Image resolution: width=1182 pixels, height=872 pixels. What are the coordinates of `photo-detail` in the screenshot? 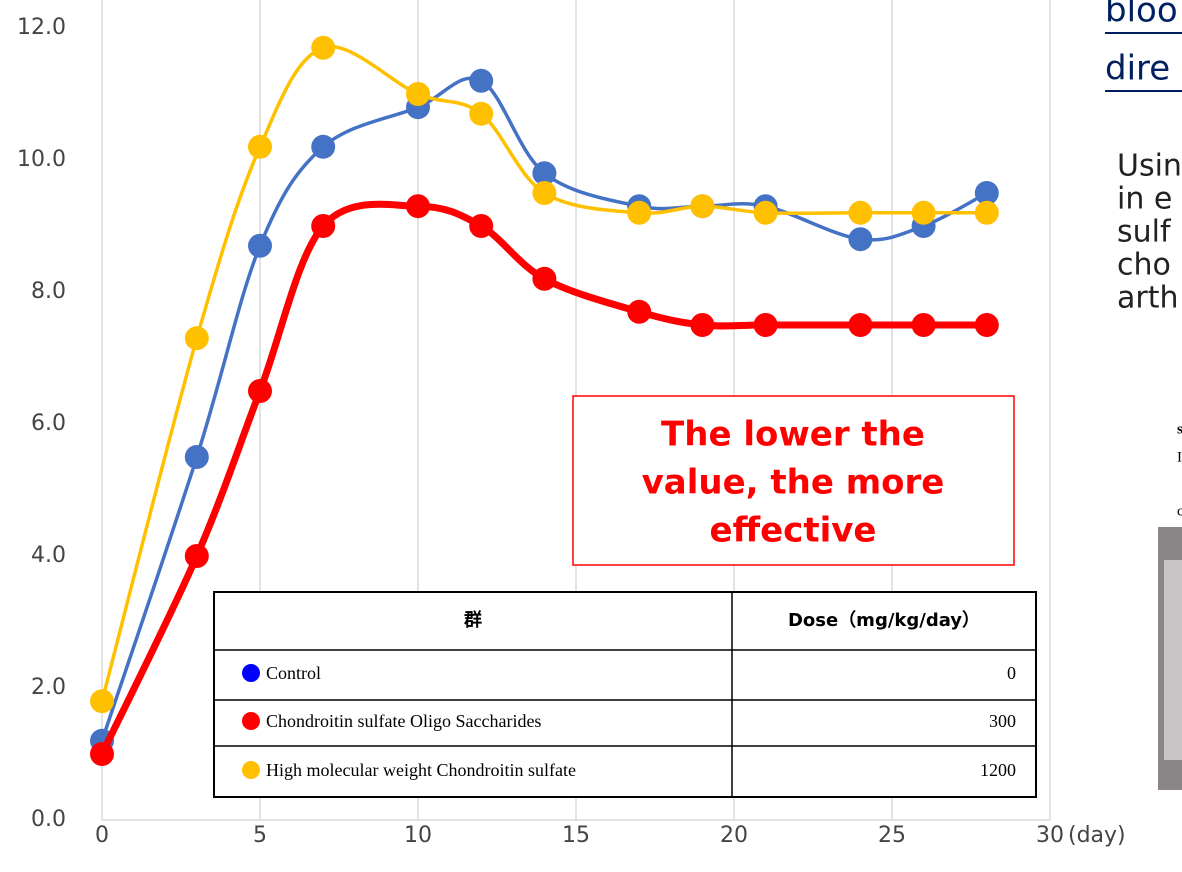 It's located at (1173, 660).